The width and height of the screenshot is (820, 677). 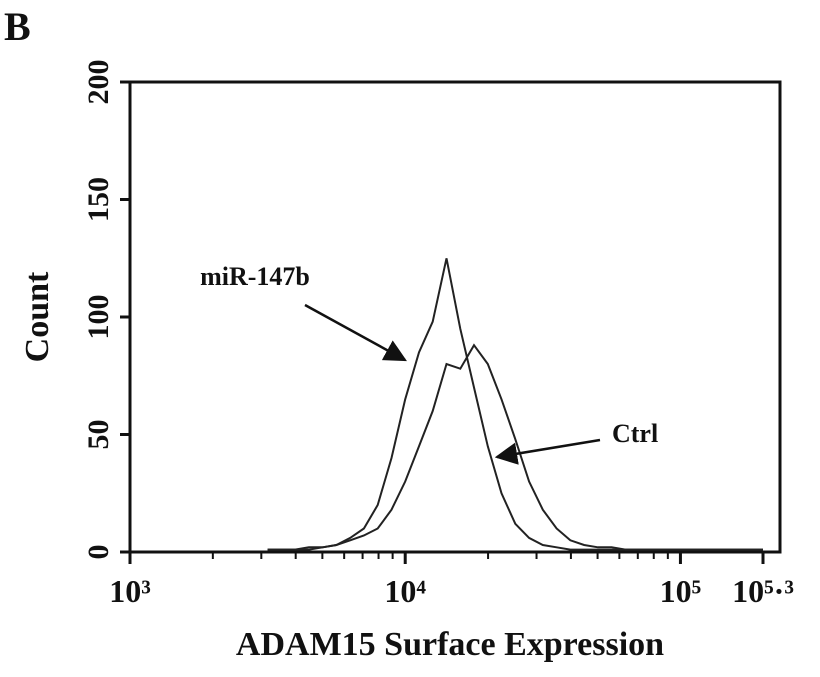 I want to click on y-tick-label: 50, so click(x=98, y=435).